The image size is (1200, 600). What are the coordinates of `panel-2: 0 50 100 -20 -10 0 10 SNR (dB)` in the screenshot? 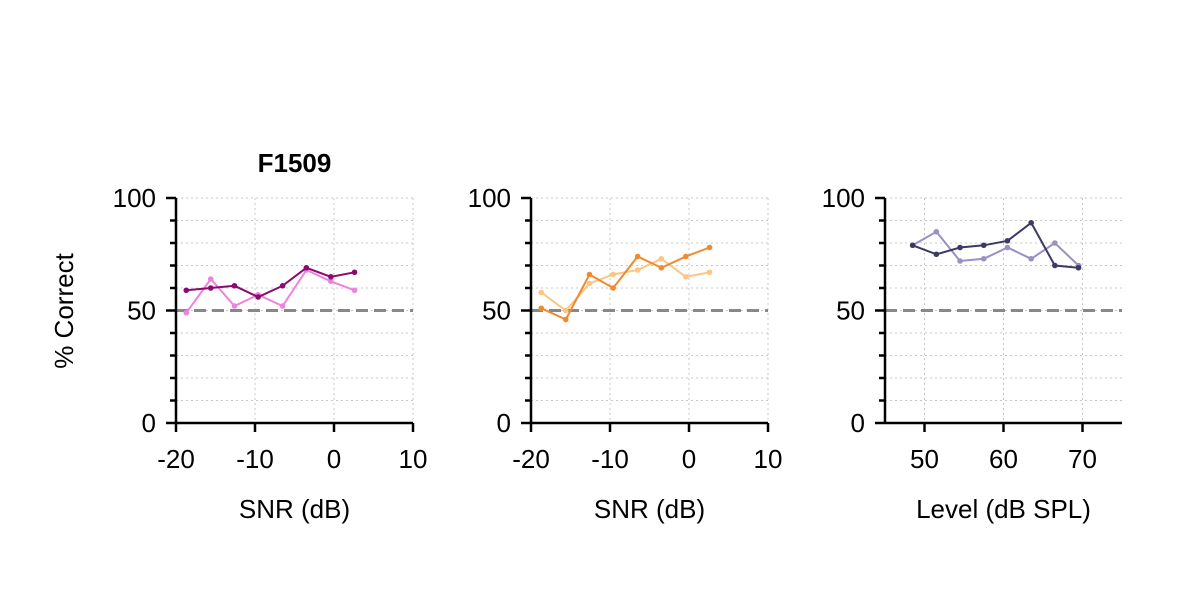 It's located at (625, 353).